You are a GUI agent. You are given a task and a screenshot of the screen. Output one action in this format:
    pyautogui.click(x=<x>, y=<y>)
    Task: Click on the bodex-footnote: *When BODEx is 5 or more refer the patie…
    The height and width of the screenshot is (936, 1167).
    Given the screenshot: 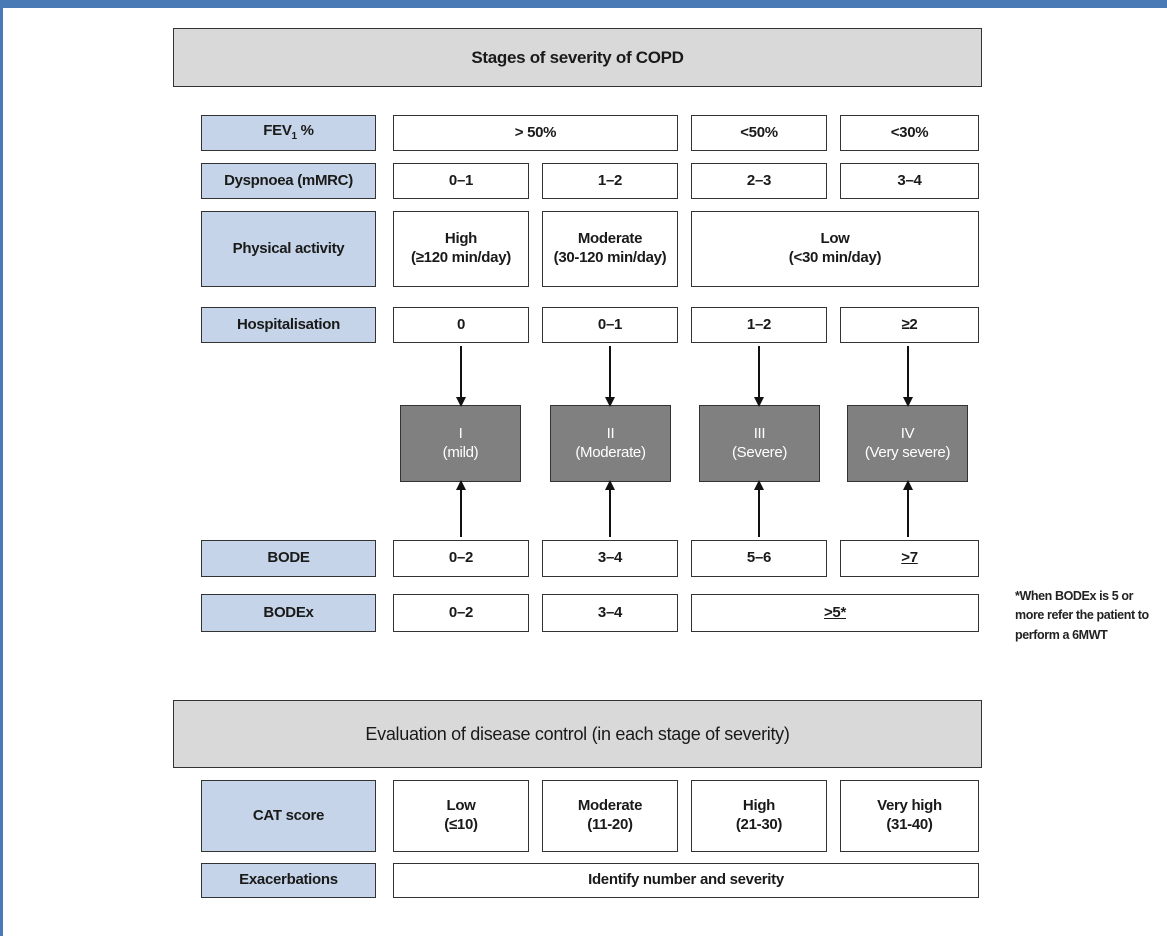 What is the action you would take?
    pyautogui.click(x=1082, y=615)
    